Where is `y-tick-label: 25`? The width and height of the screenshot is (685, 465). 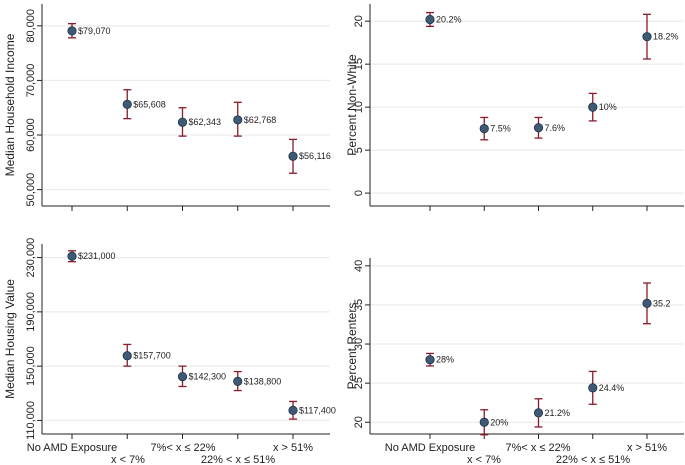
y-tick-label: 25 is located at coordinates (359, 383).